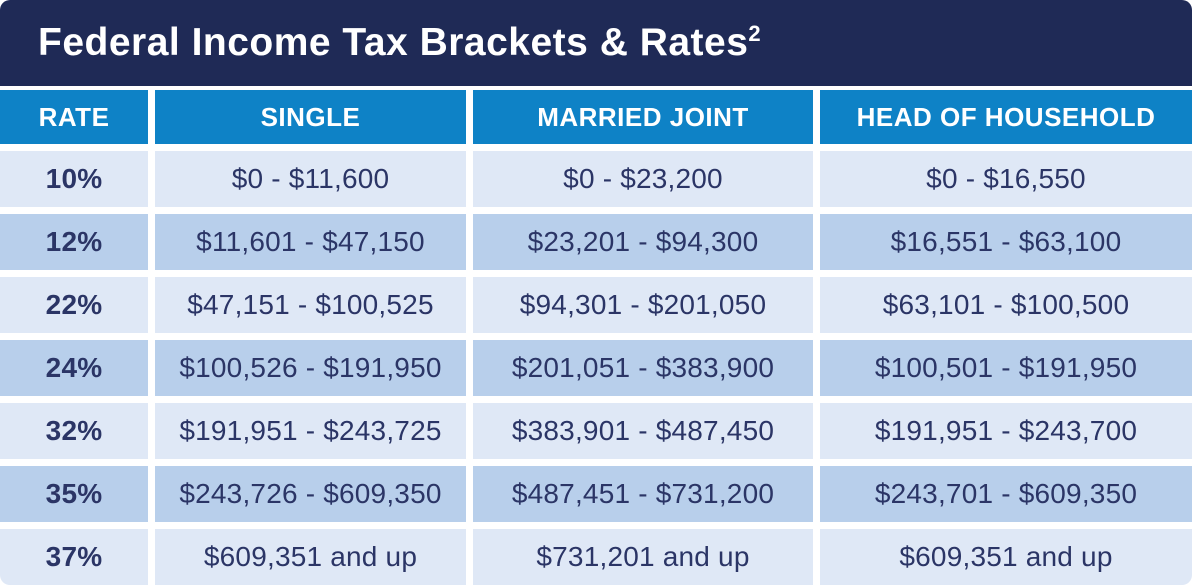 Image resolution: width=1192 pixels, height=585 pixels. Describe the element at coordinates (643, 368) in the screenshot. I see `table-cell-married-joint: $201,051 - $383,900` at that location.